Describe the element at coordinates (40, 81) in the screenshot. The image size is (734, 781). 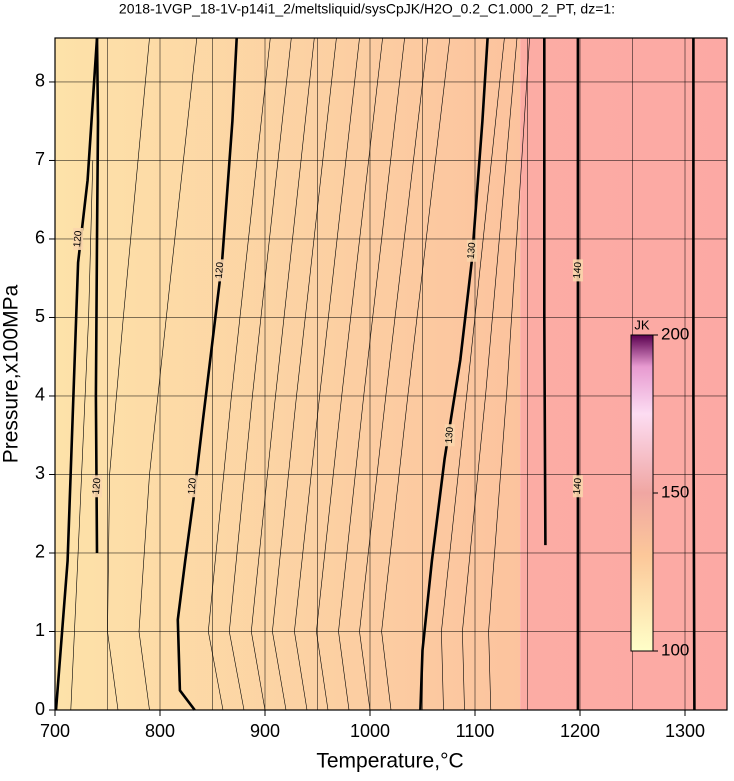
I see `y-tick-label: 8` at that location.